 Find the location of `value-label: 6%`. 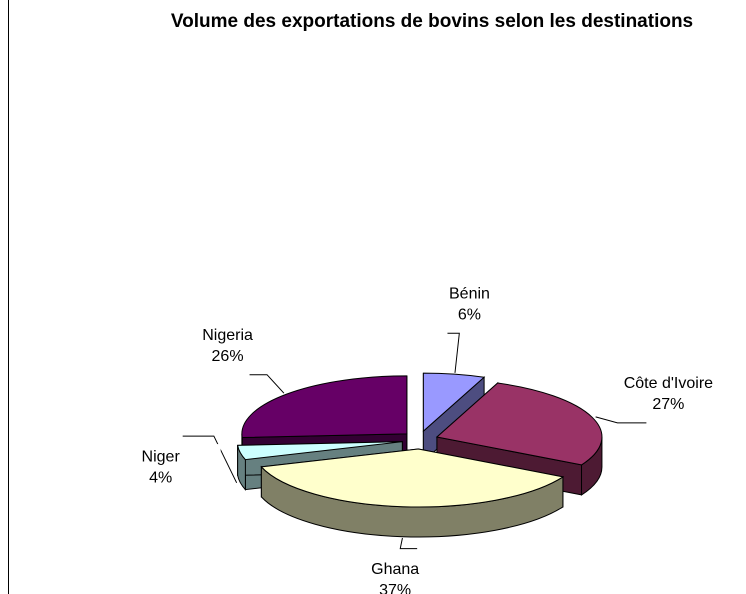

value-label: 6% is located at coordinates (469, 314).